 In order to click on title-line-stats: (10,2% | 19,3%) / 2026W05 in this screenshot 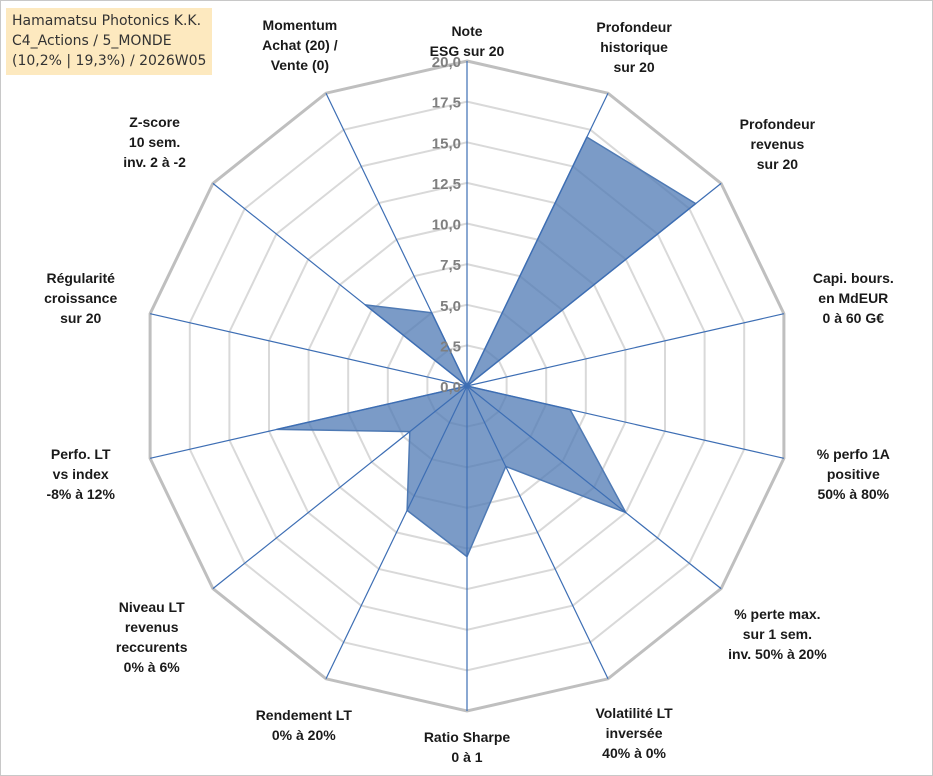, I will do `click(109, 61)`.